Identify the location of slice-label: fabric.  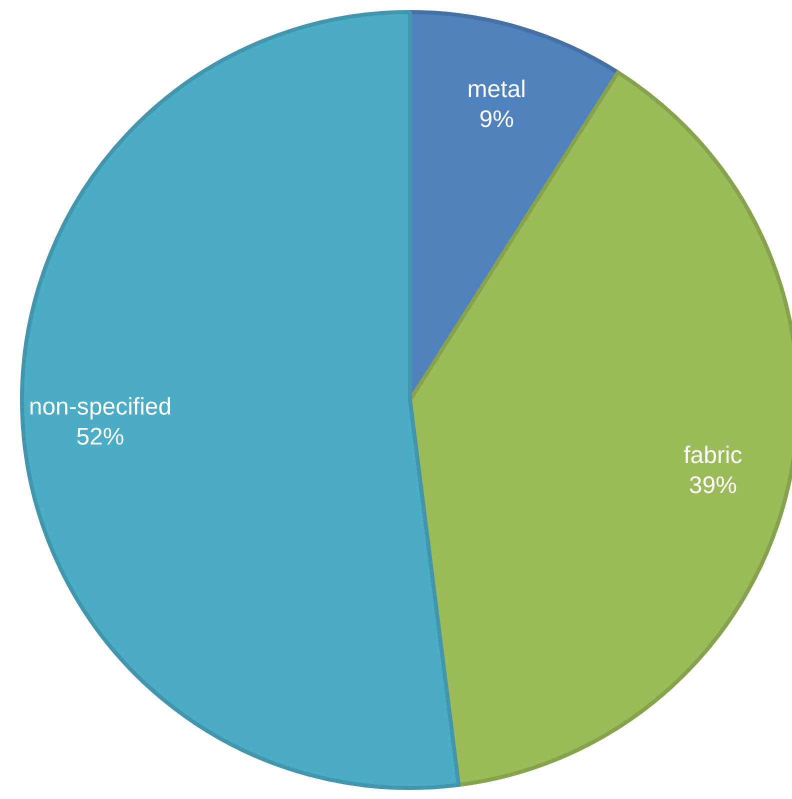
(713, 455).